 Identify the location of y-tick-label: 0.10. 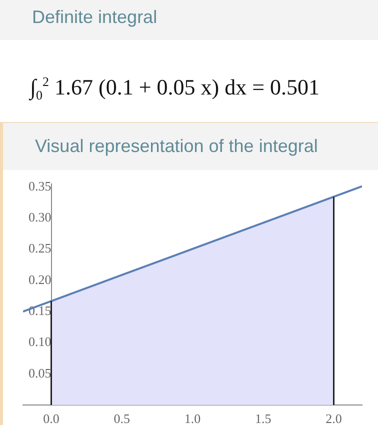
(40, 342).